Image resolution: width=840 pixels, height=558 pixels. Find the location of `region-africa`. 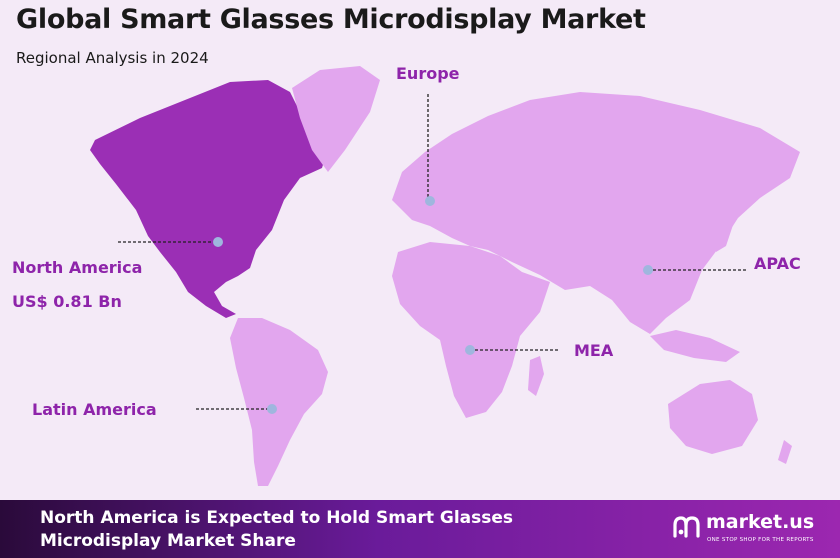

region-africa is located at coordinates (471, 330).